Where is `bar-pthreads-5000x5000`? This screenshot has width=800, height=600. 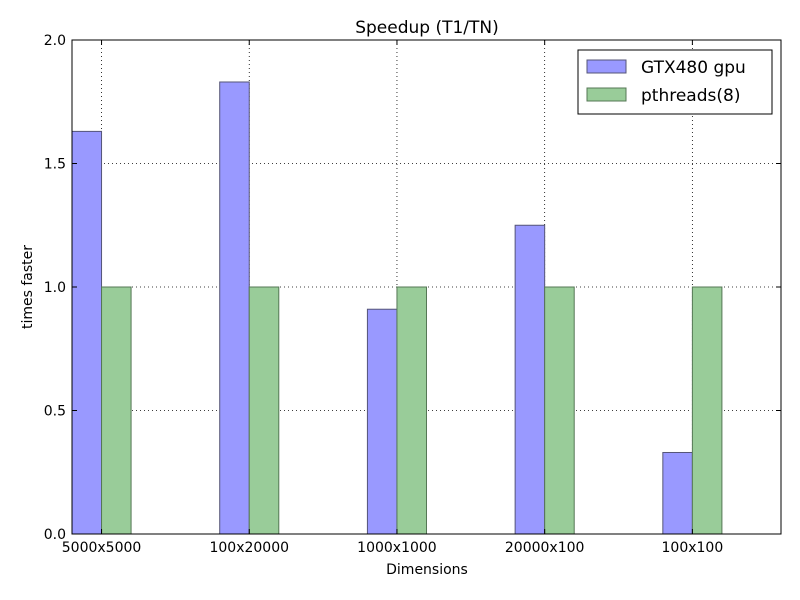 bar-pthreads-5000x5000 is located at coordinates (116, 410).